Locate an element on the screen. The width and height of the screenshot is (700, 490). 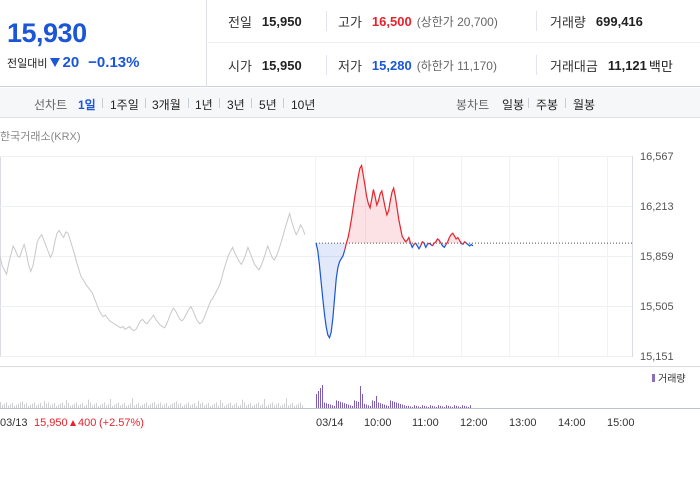
tab-1y: 1년 is located at coordinates (204, 105).